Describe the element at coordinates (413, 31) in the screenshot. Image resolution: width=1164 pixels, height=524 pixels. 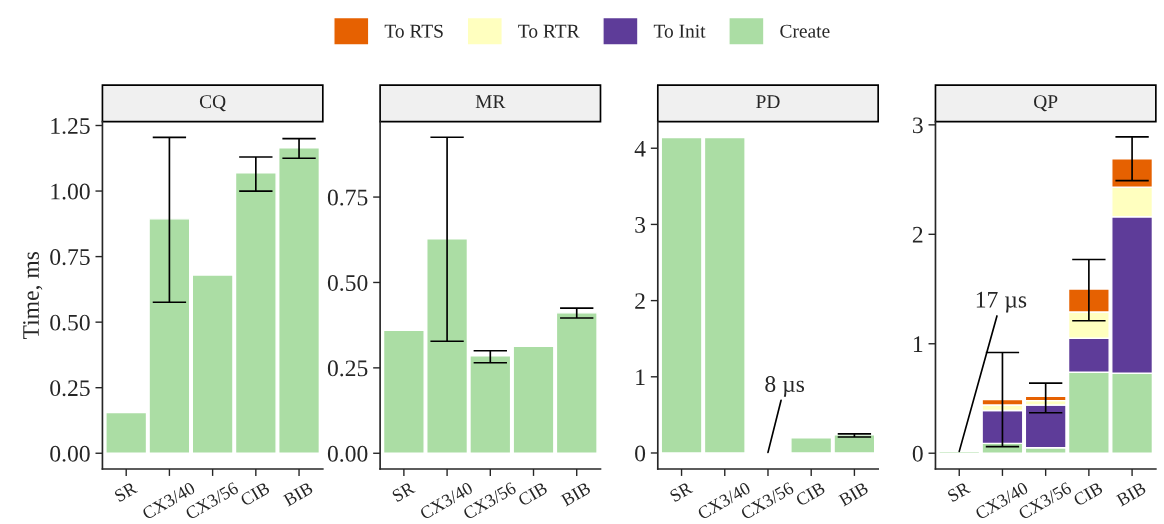
I see `legend-label: To RTS` at that location.